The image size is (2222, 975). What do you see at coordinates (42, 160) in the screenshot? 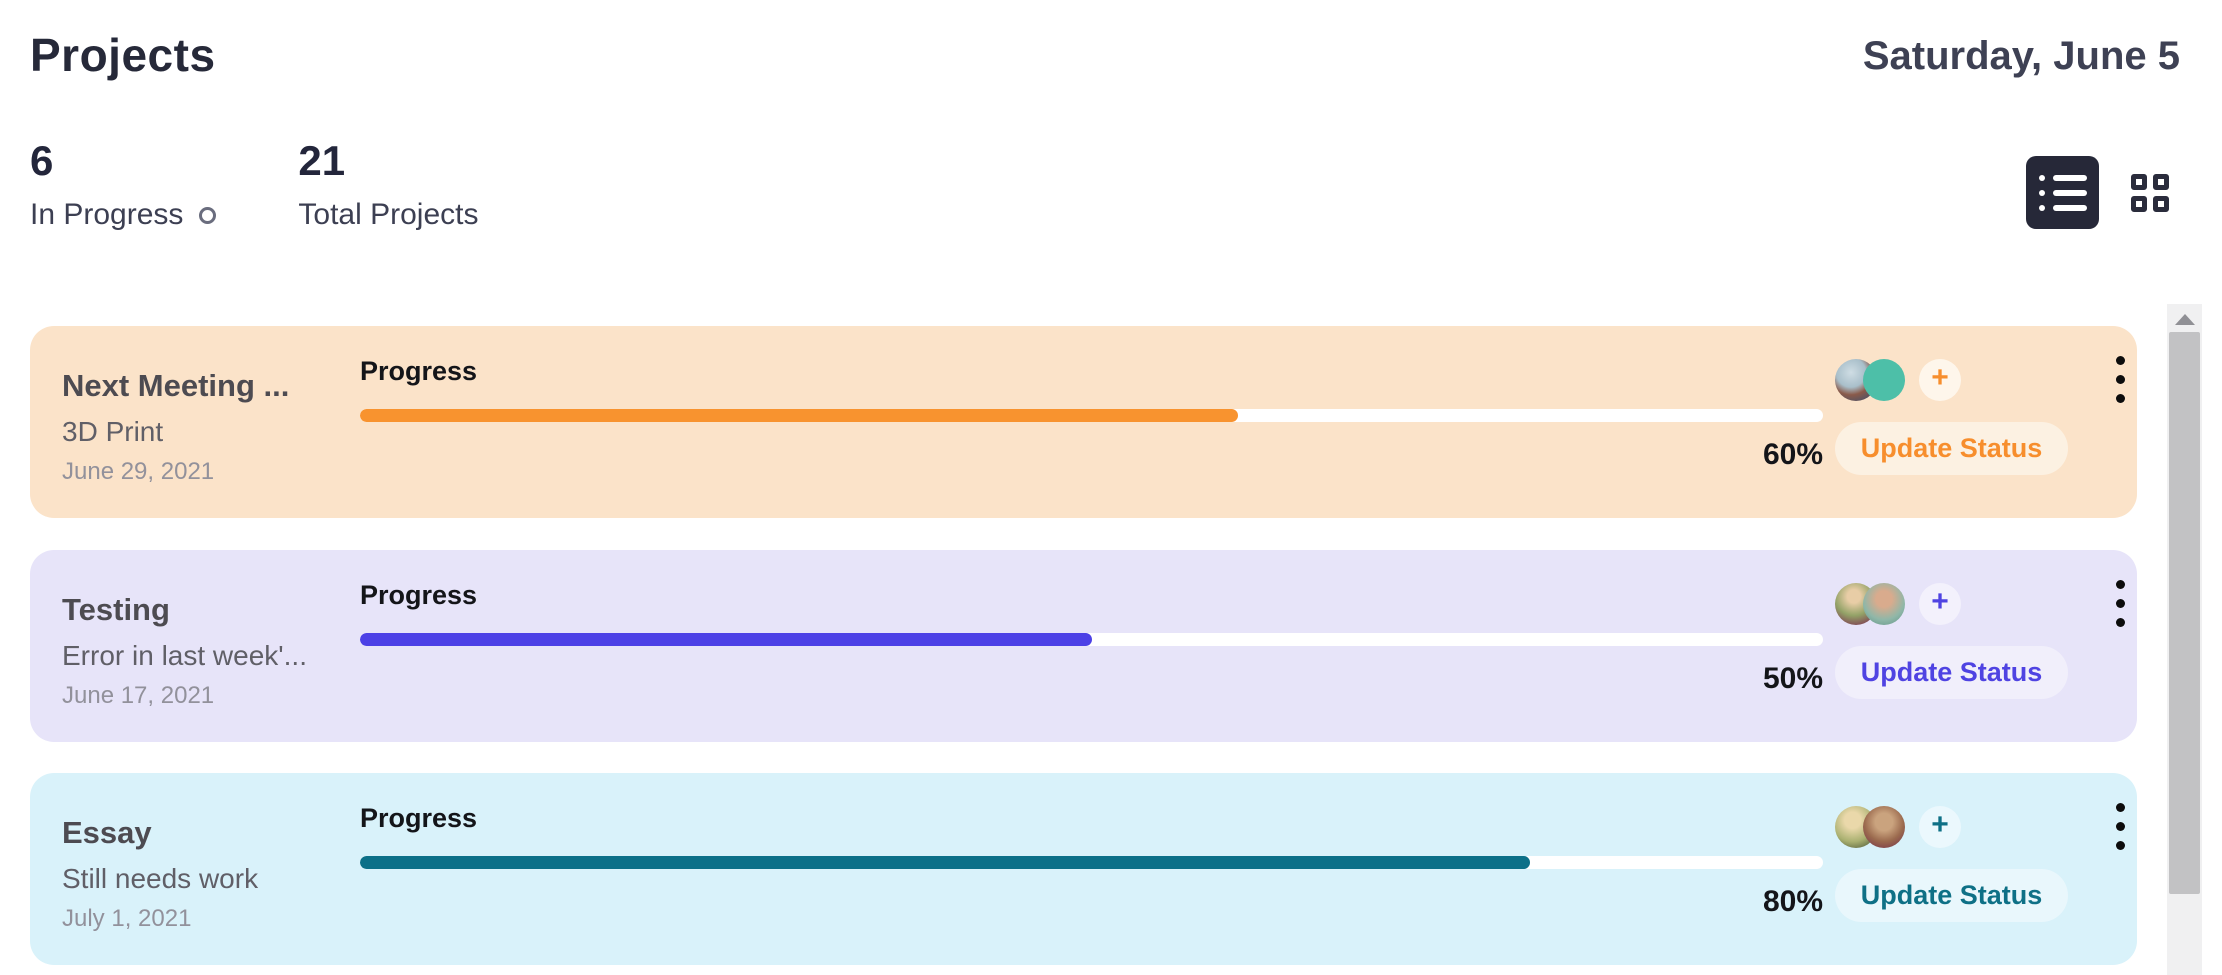
I see `stat-in-progress-value: 6` at bounding box center [42, 160].